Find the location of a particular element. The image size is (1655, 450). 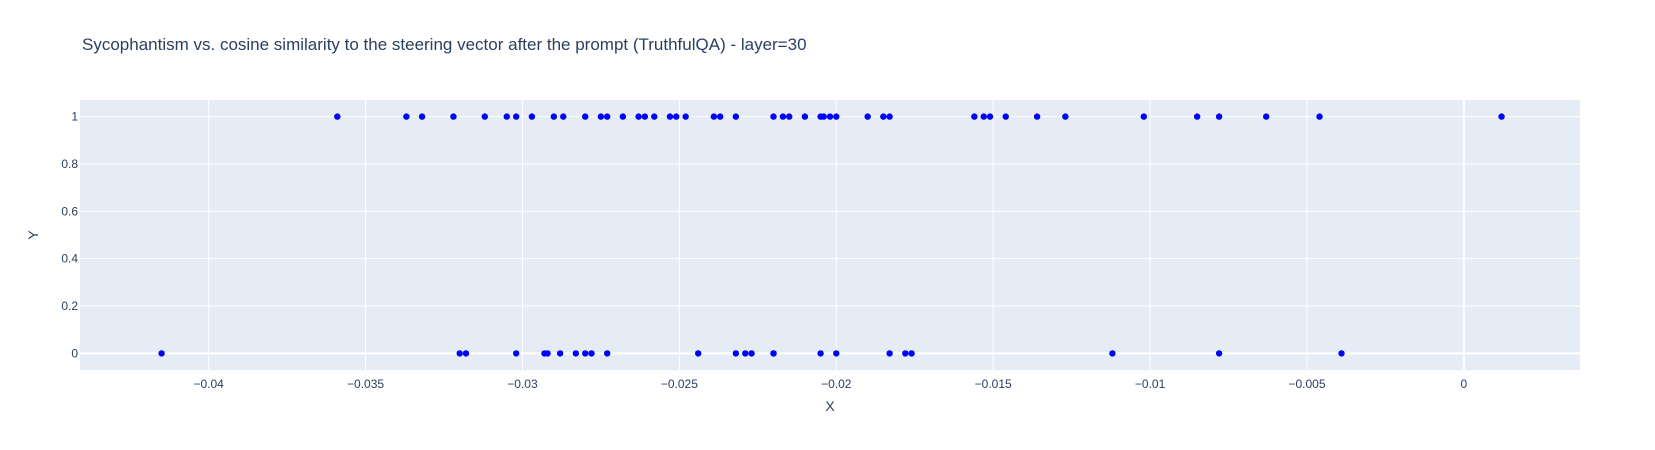

y-tick-label: 0.4 is located at coordinates (69, 259).